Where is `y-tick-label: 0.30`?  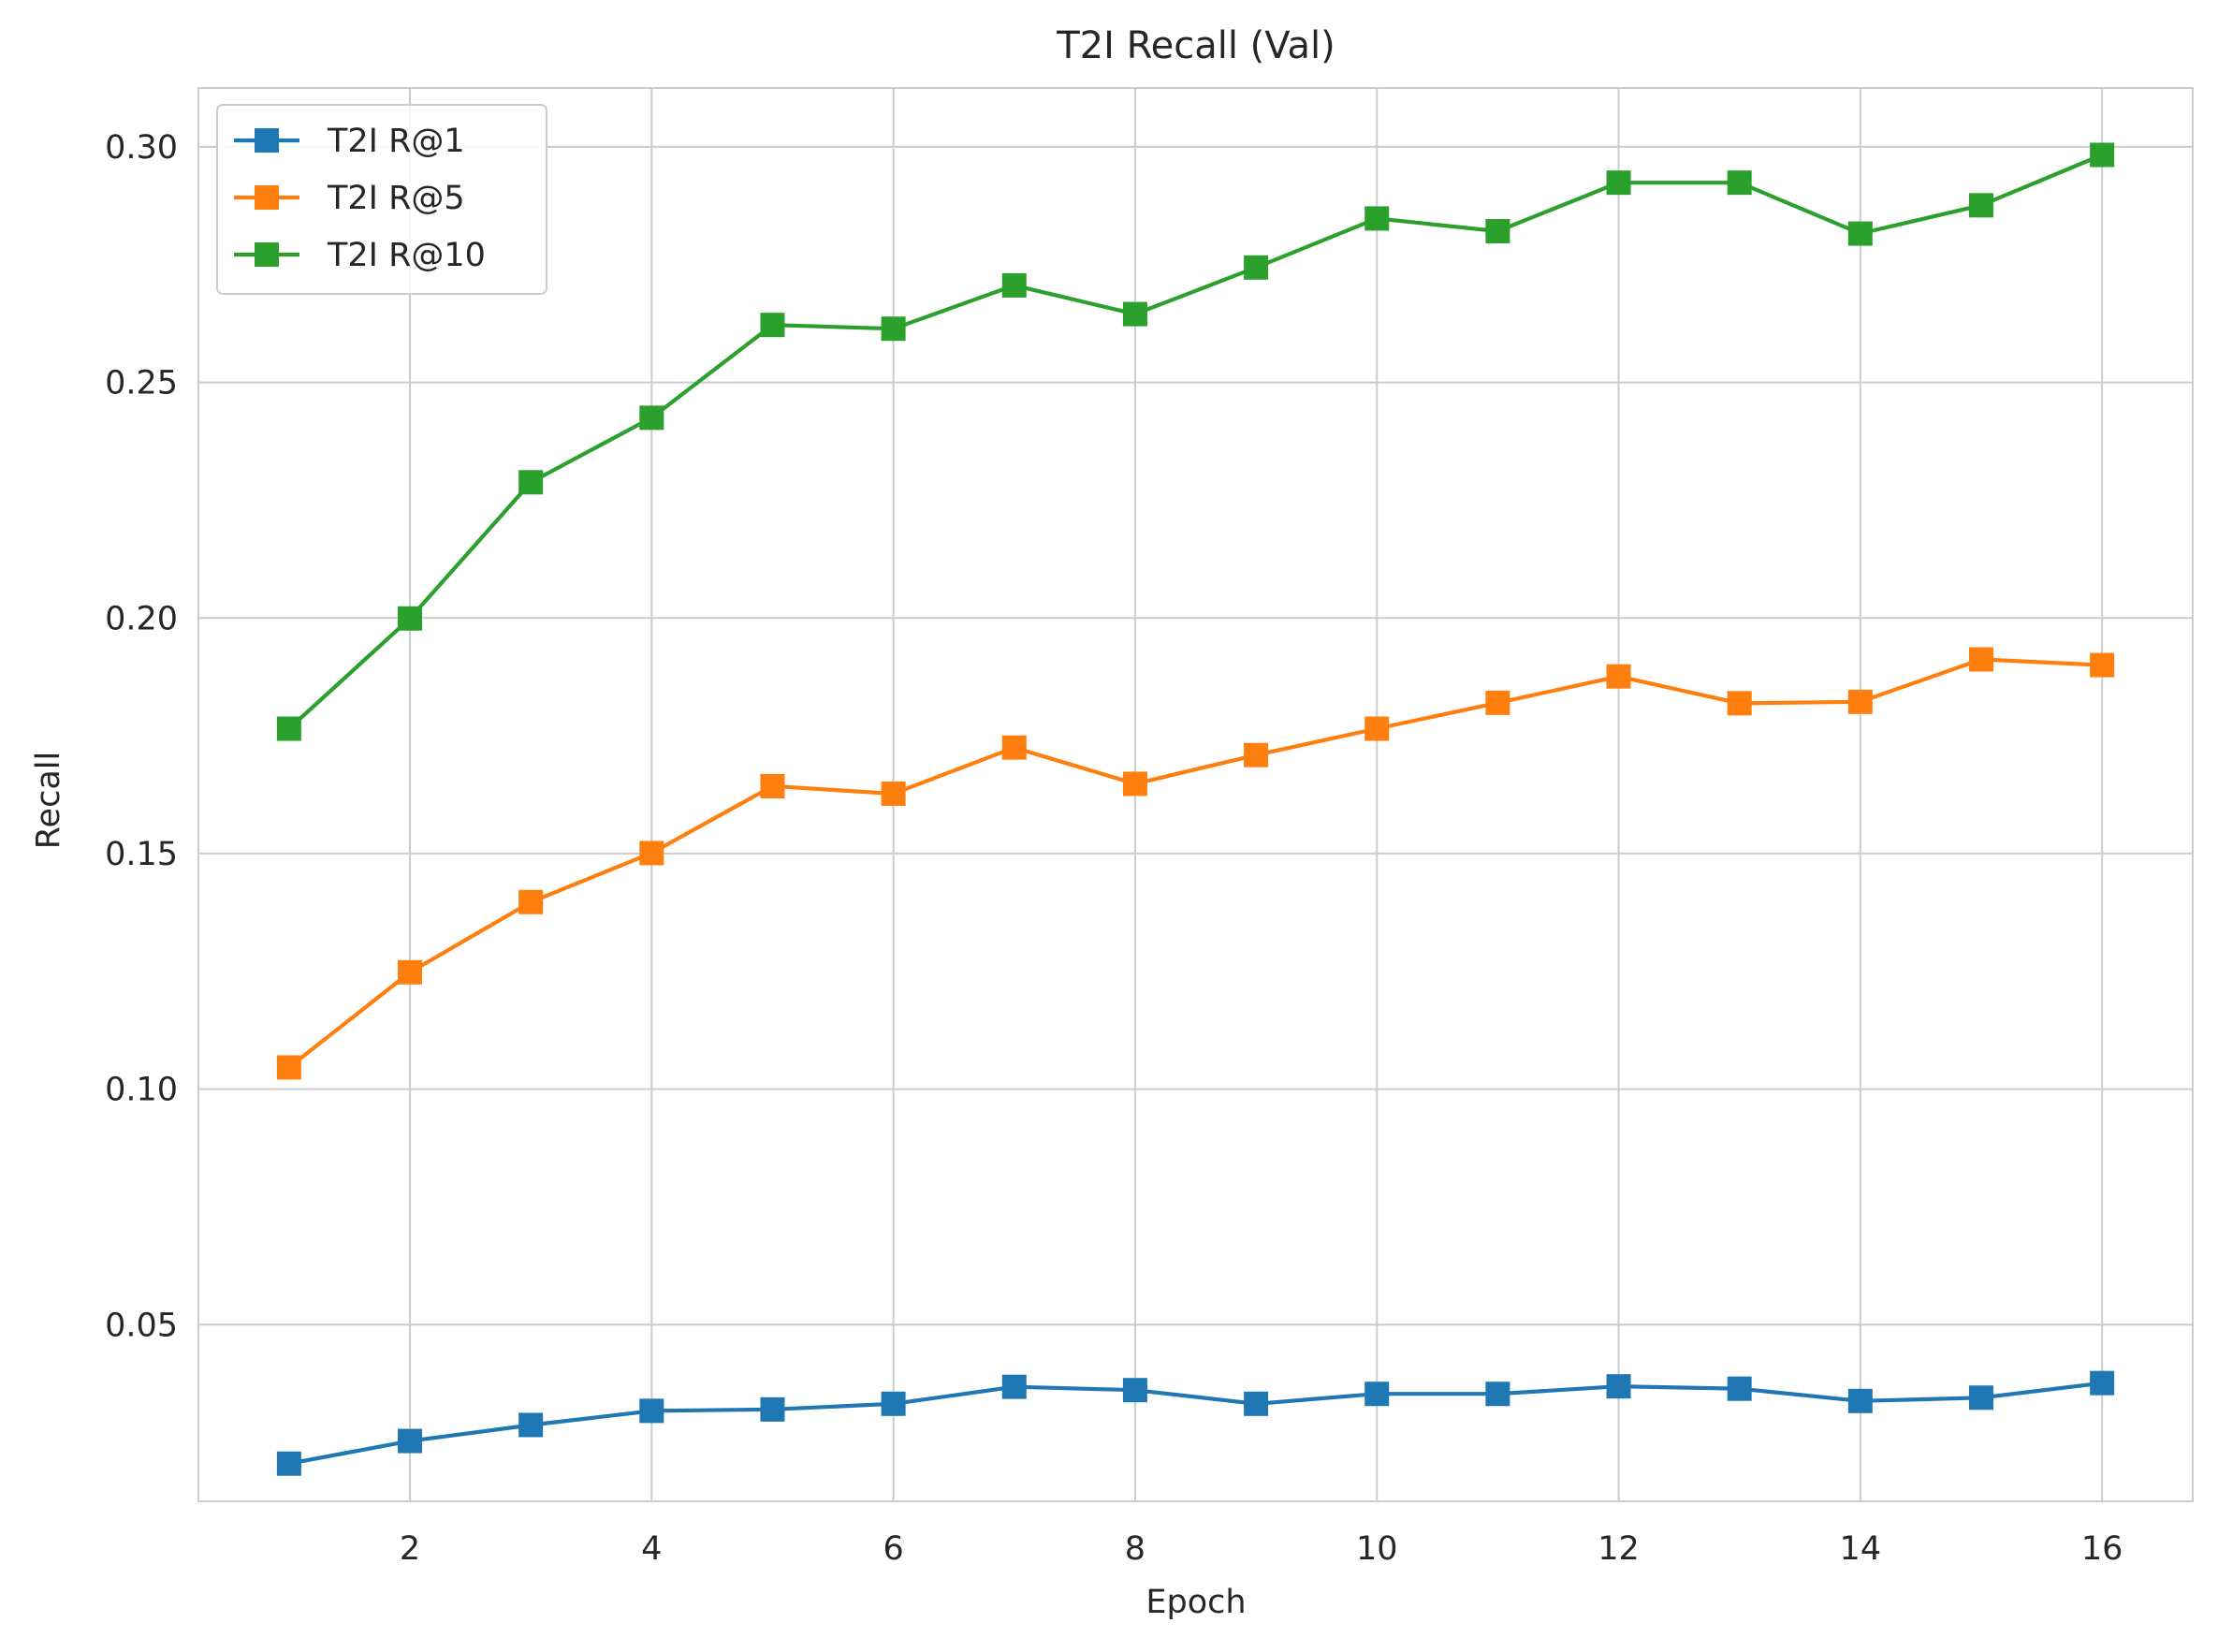
y-tick-label: 0.30 is located at coordinates (142, 148).